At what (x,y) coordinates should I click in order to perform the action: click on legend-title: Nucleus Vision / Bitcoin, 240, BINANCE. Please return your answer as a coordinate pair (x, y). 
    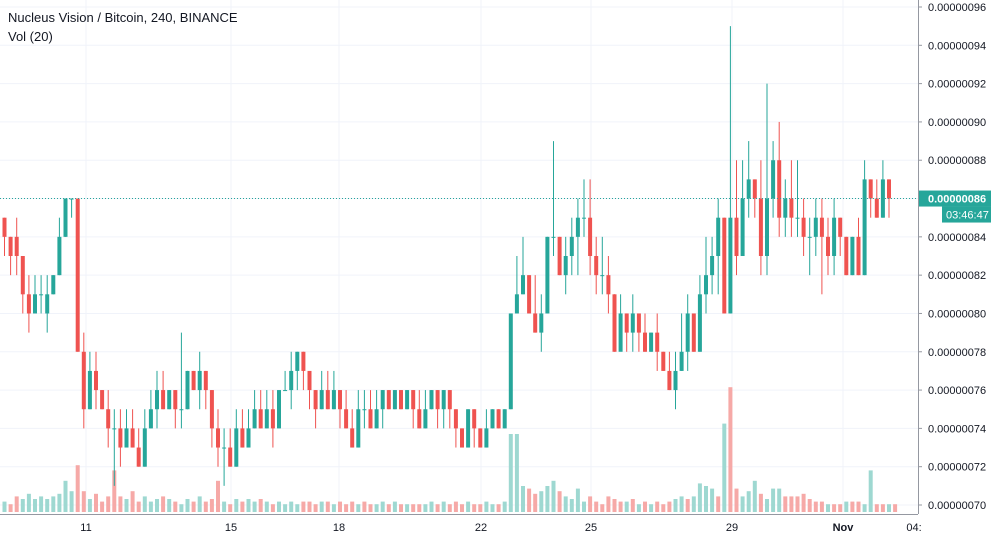
    Looking at the image, I should click on (123, 17).